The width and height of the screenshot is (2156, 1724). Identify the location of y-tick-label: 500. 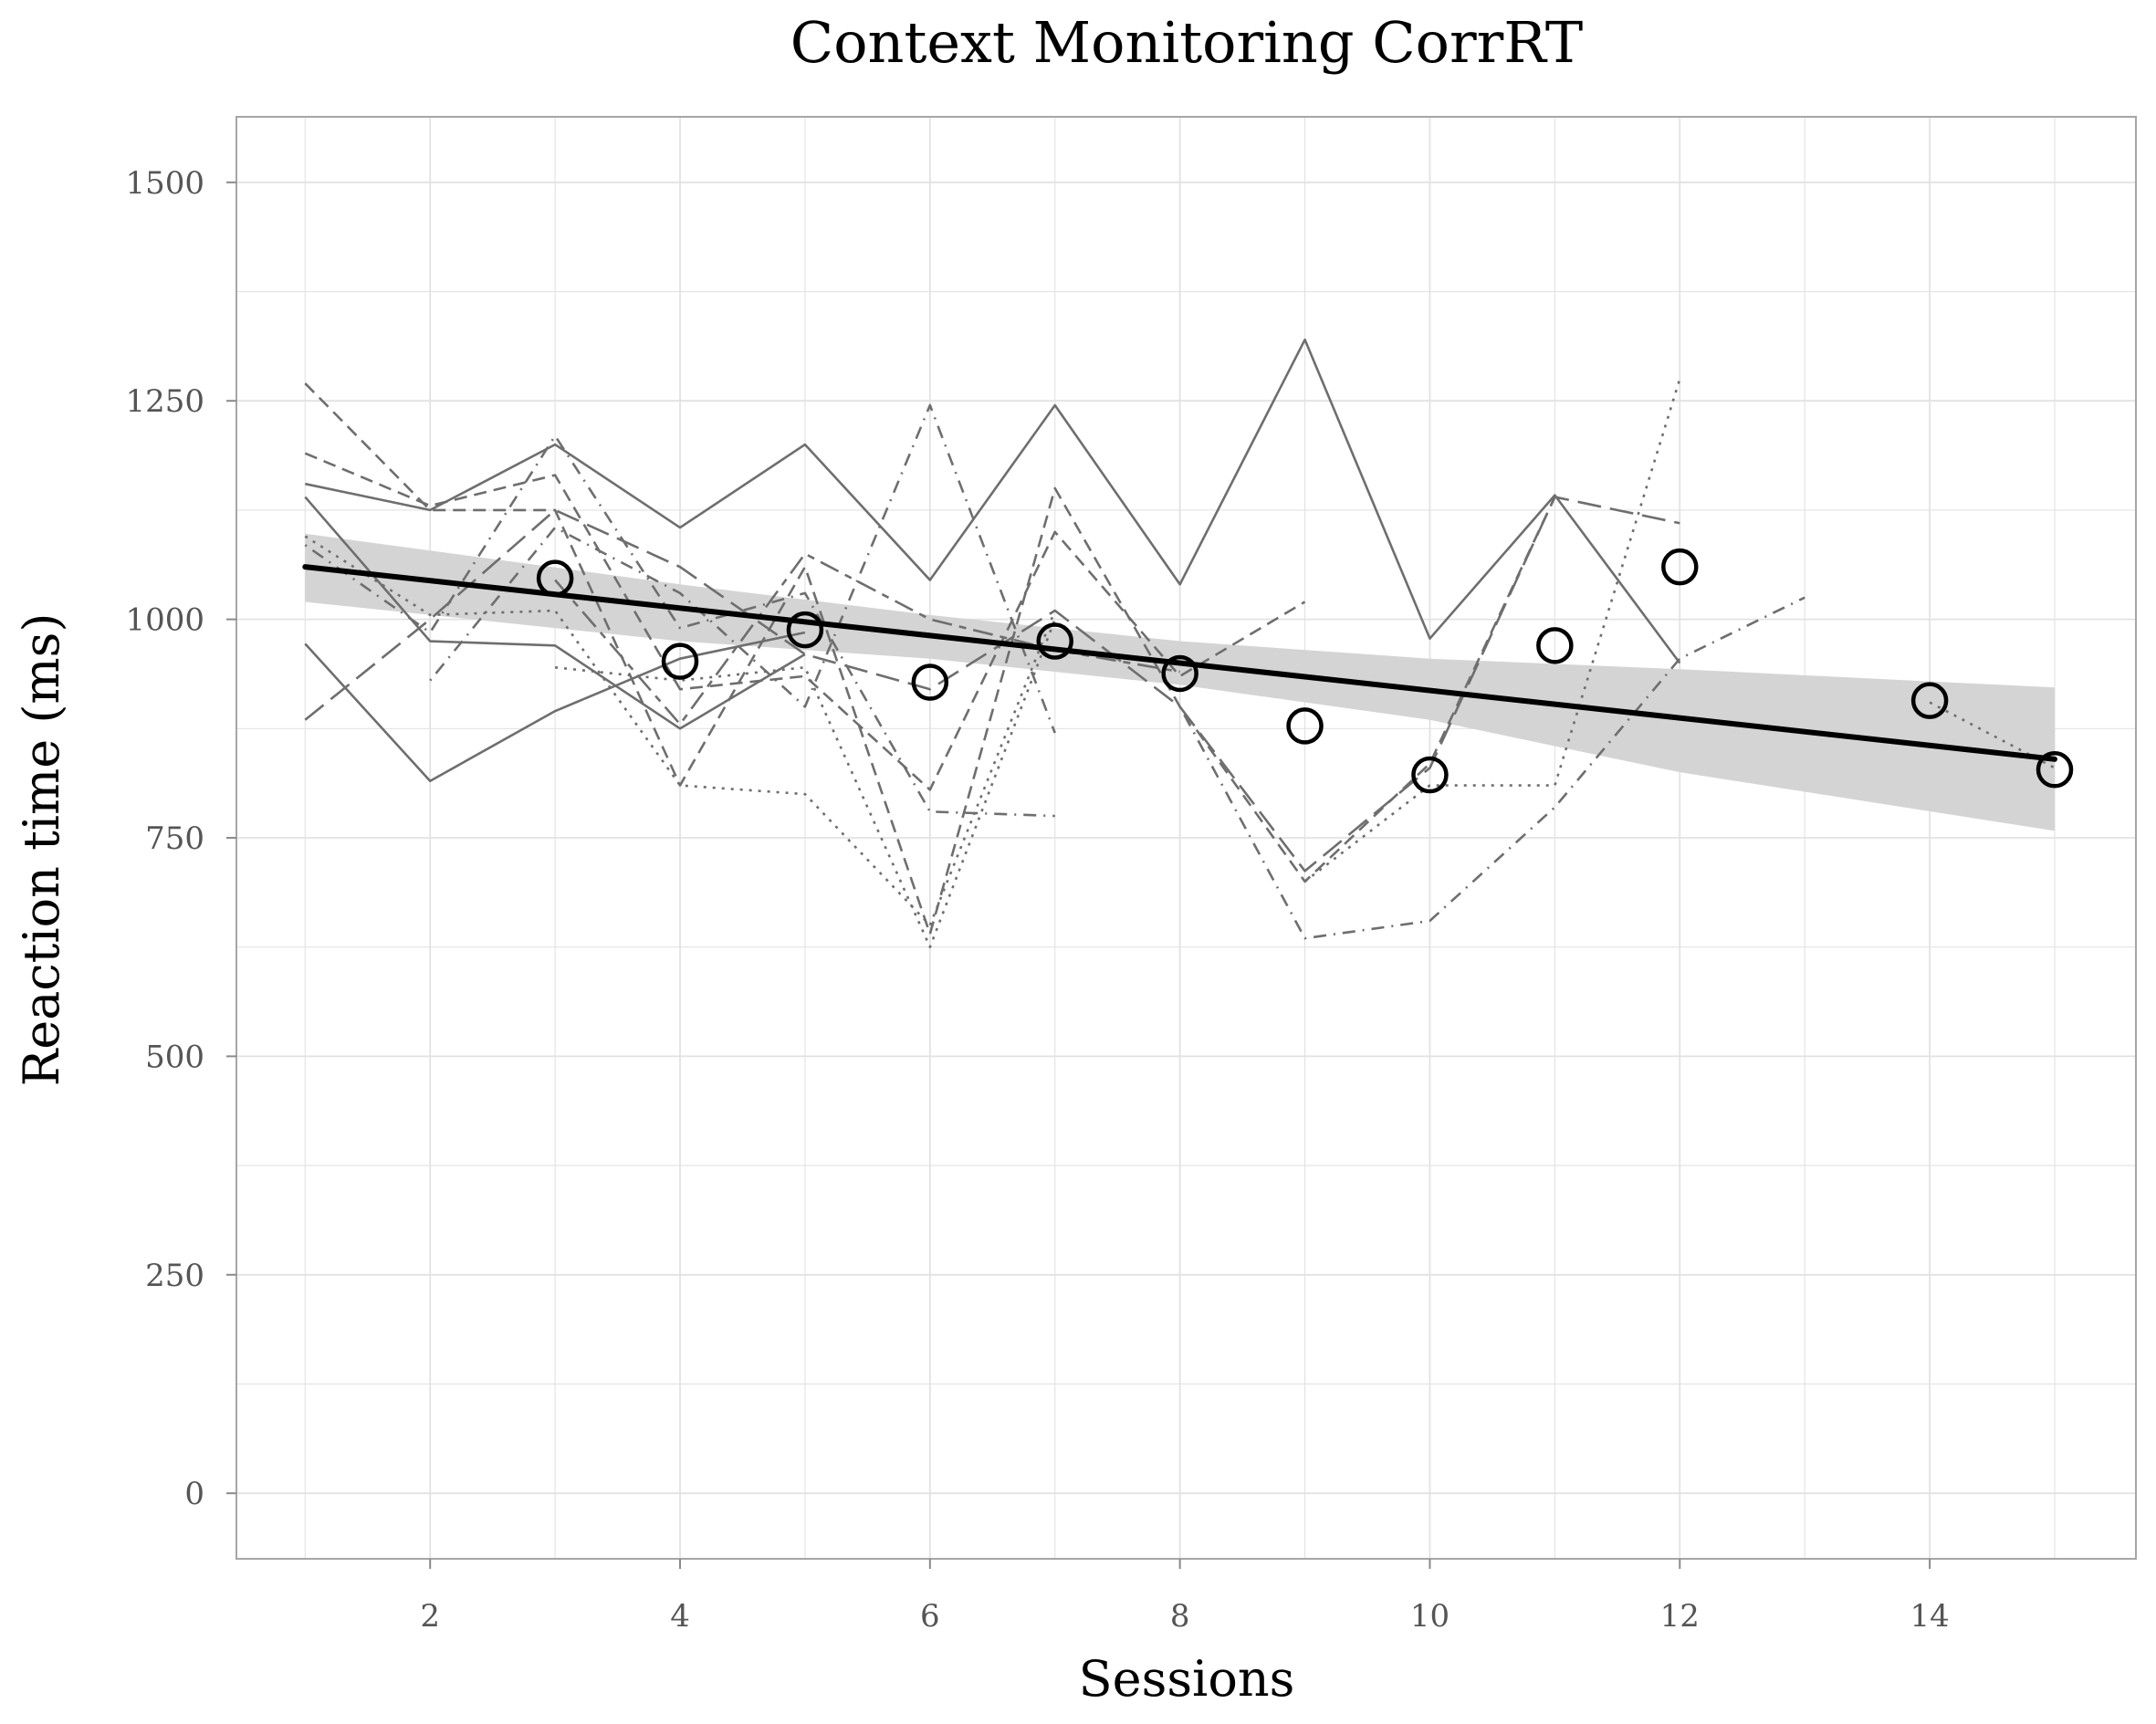
(175, 1057).